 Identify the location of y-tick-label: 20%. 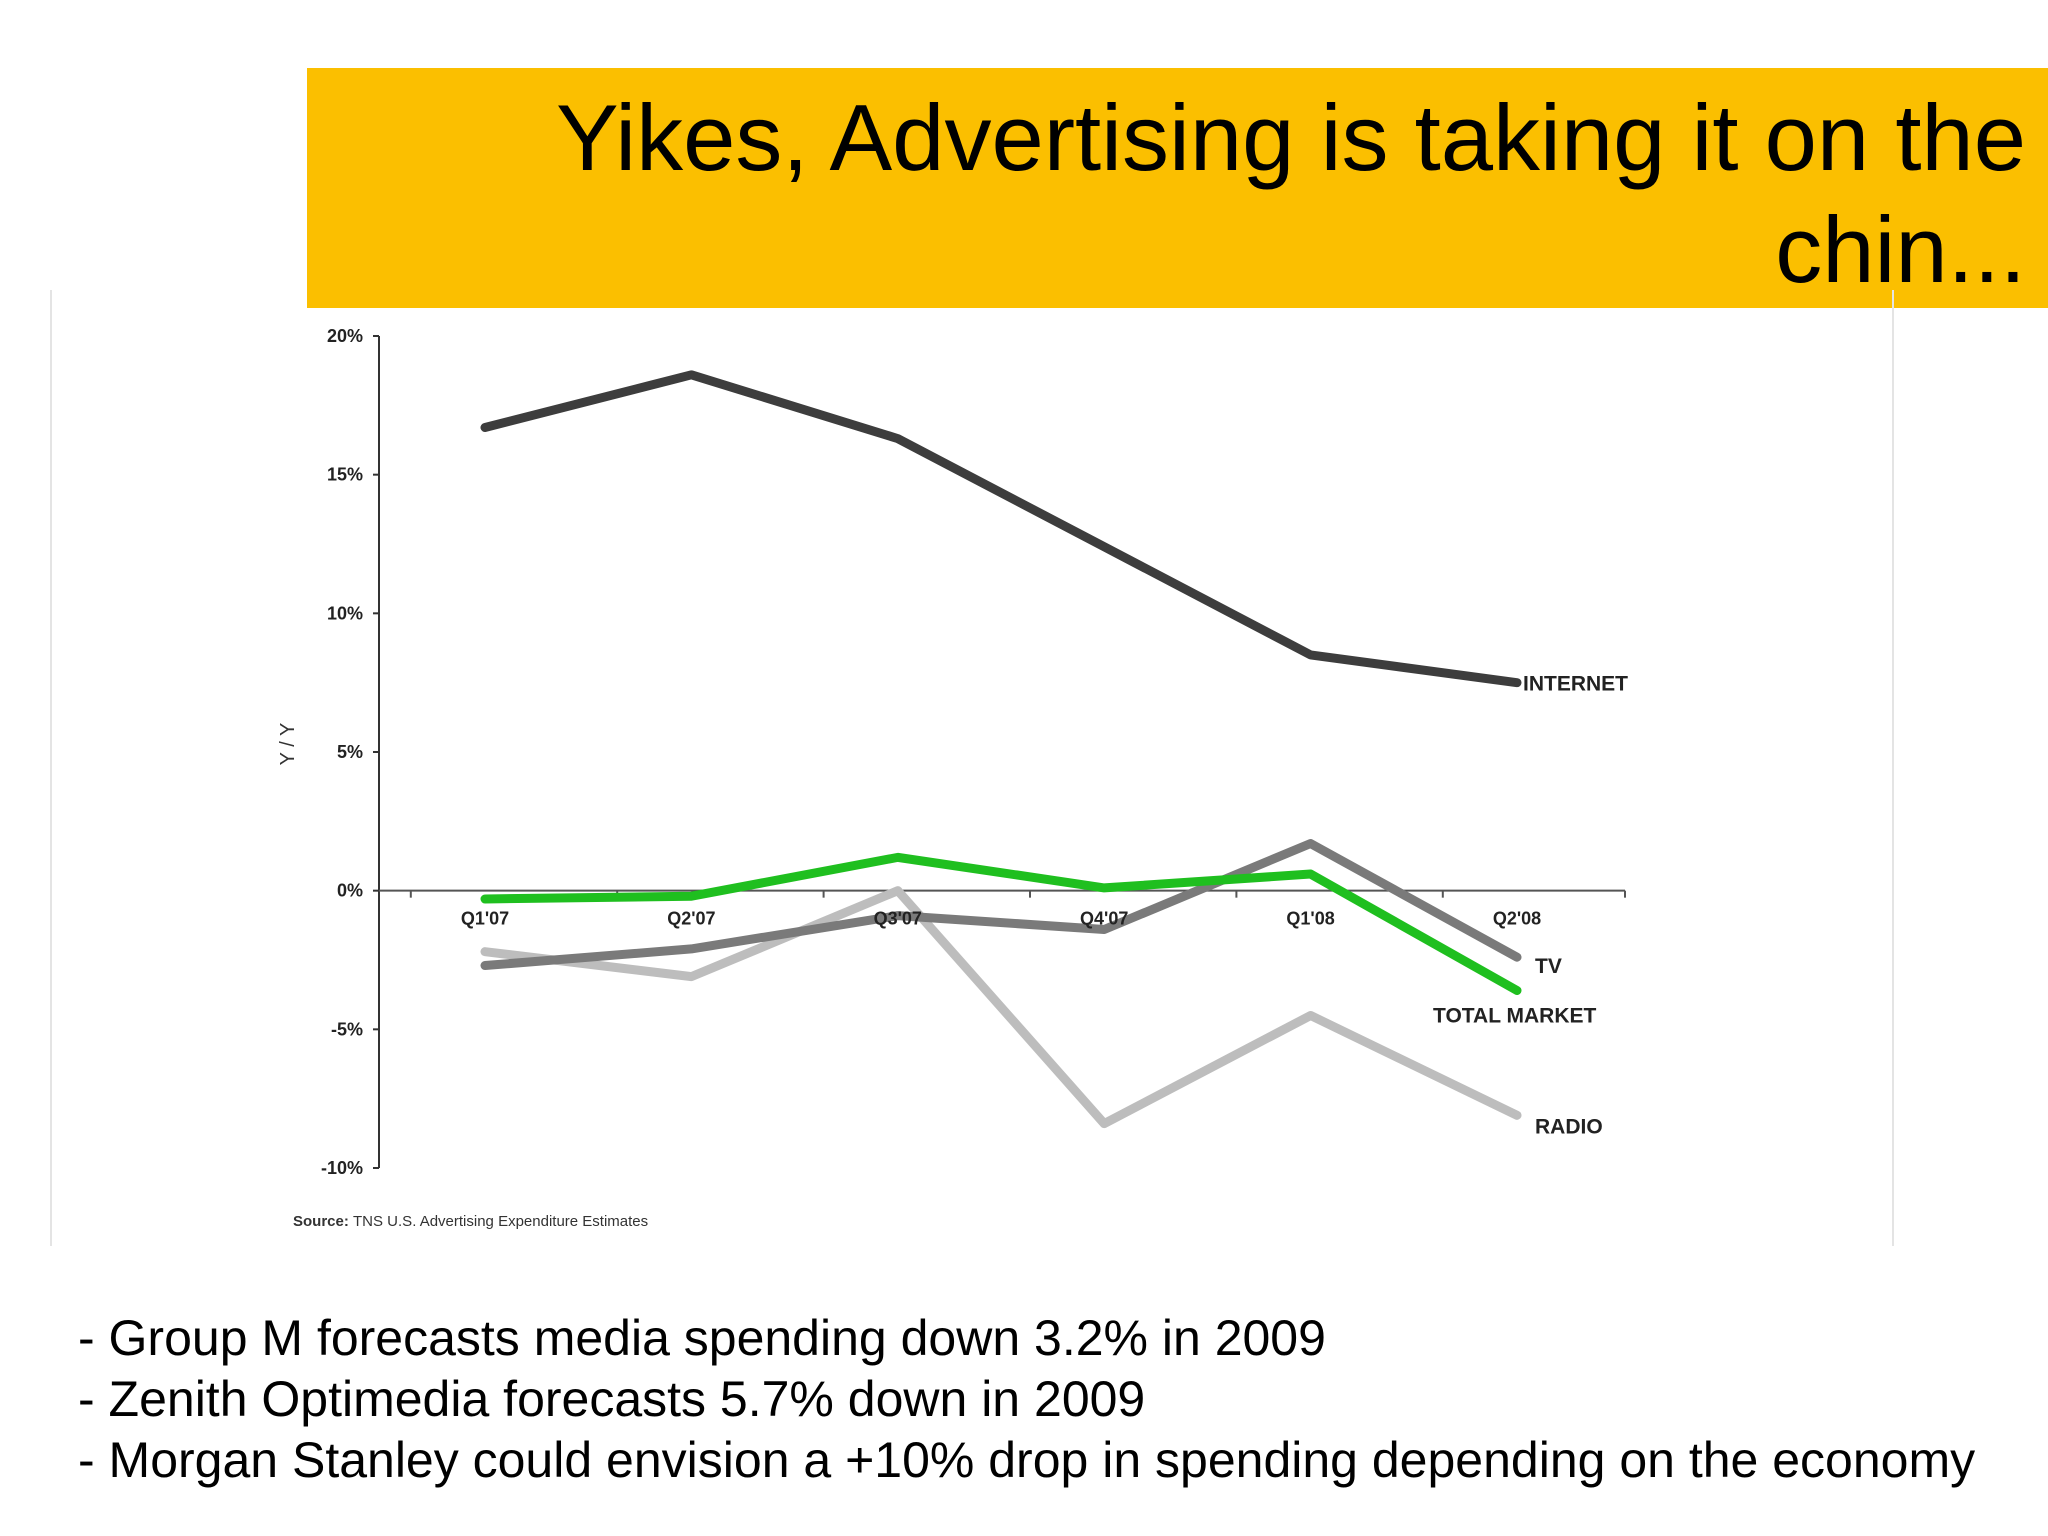
(345, 336).